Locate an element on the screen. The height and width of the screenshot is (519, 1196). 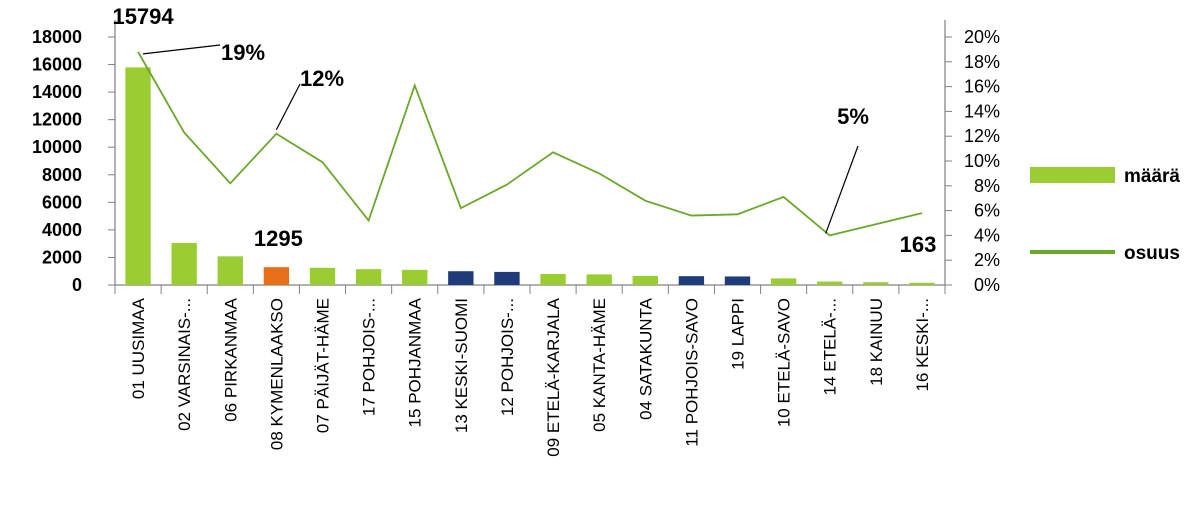
category-label: 15 POHJANMAA is located at coordinates (415, 362).